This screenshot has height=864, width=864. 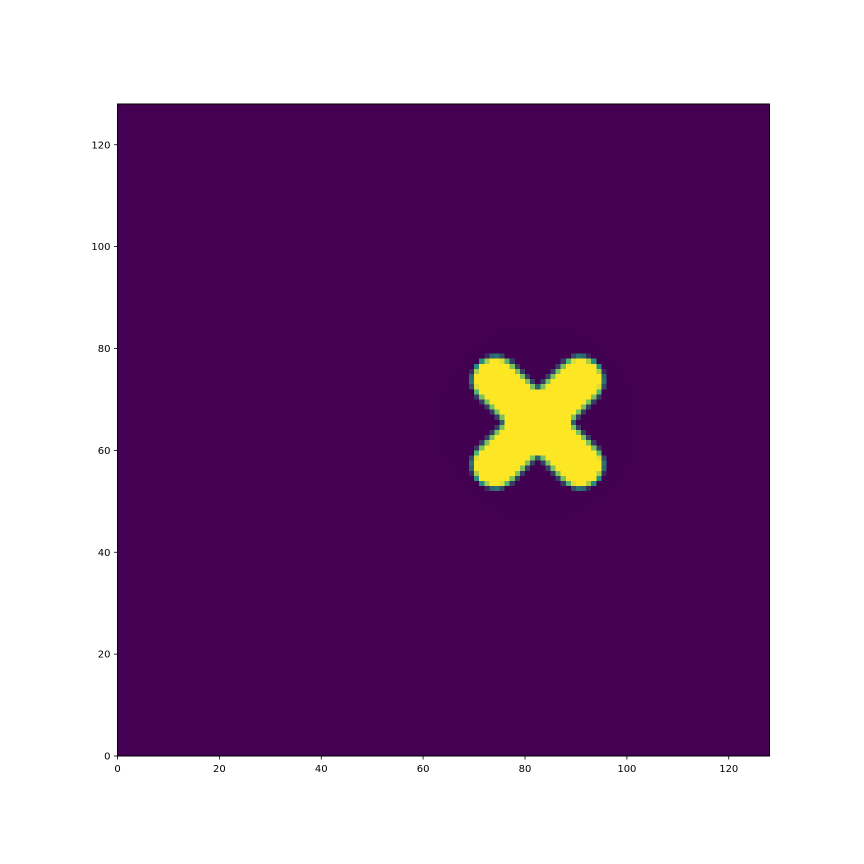 What do you see at coordinates (104, 655) in the screenshot?
I see `y-tick-label: 20` at bounding box center [104, 655].